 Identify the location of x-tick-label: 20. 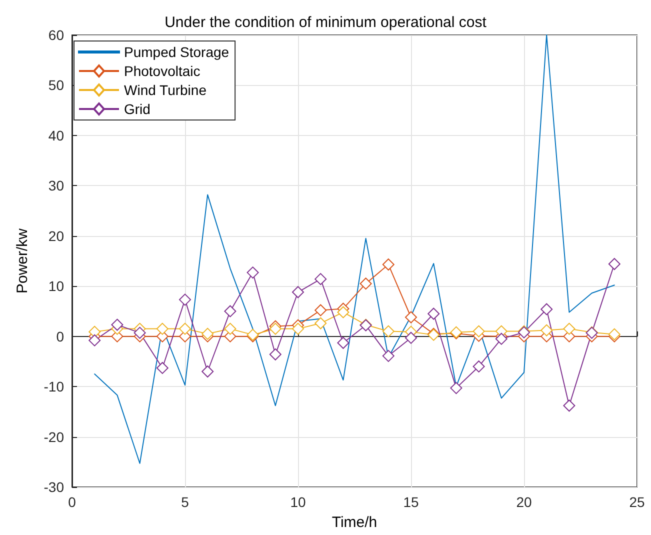
(524, 502).